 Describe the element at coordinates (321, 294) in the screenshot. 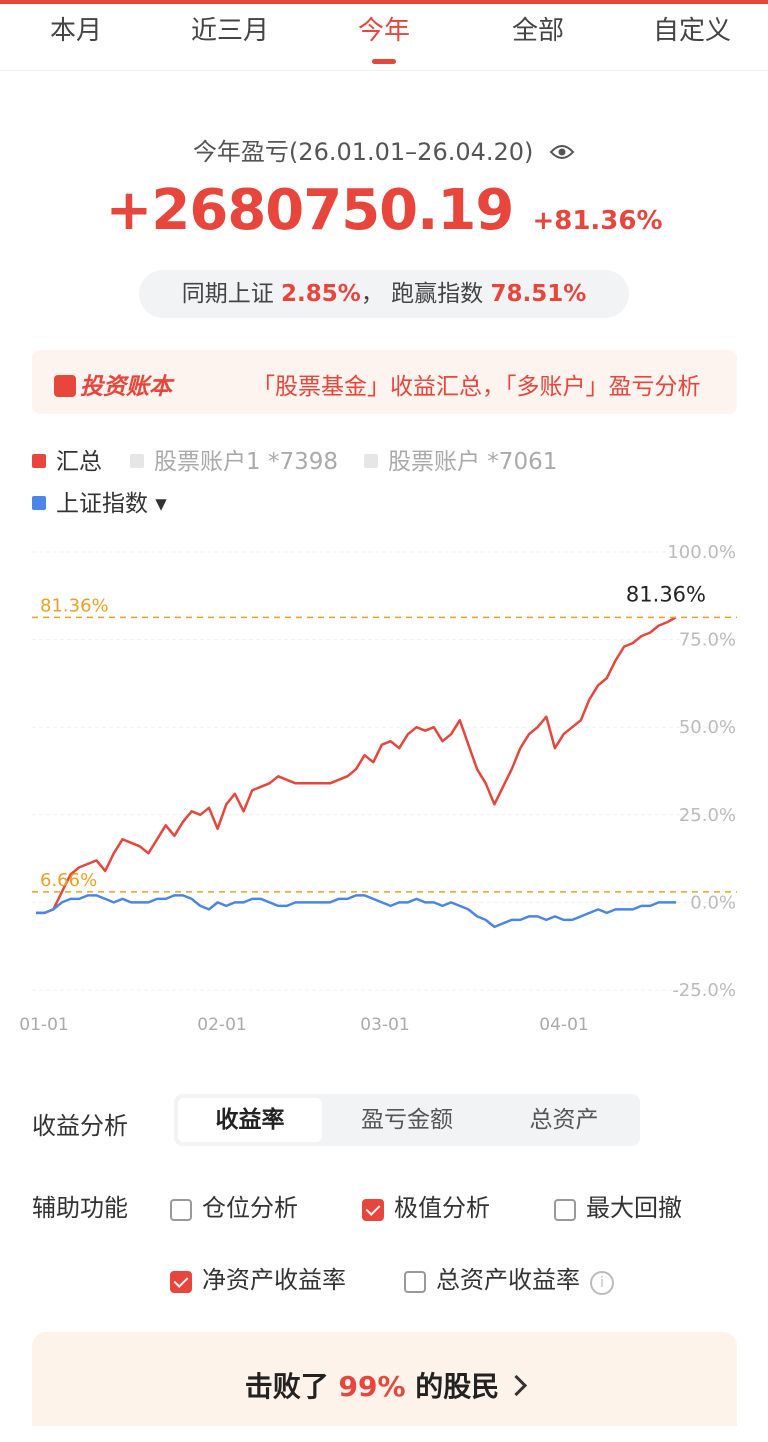

I see `compare-value-1: 2.85%` at that location.